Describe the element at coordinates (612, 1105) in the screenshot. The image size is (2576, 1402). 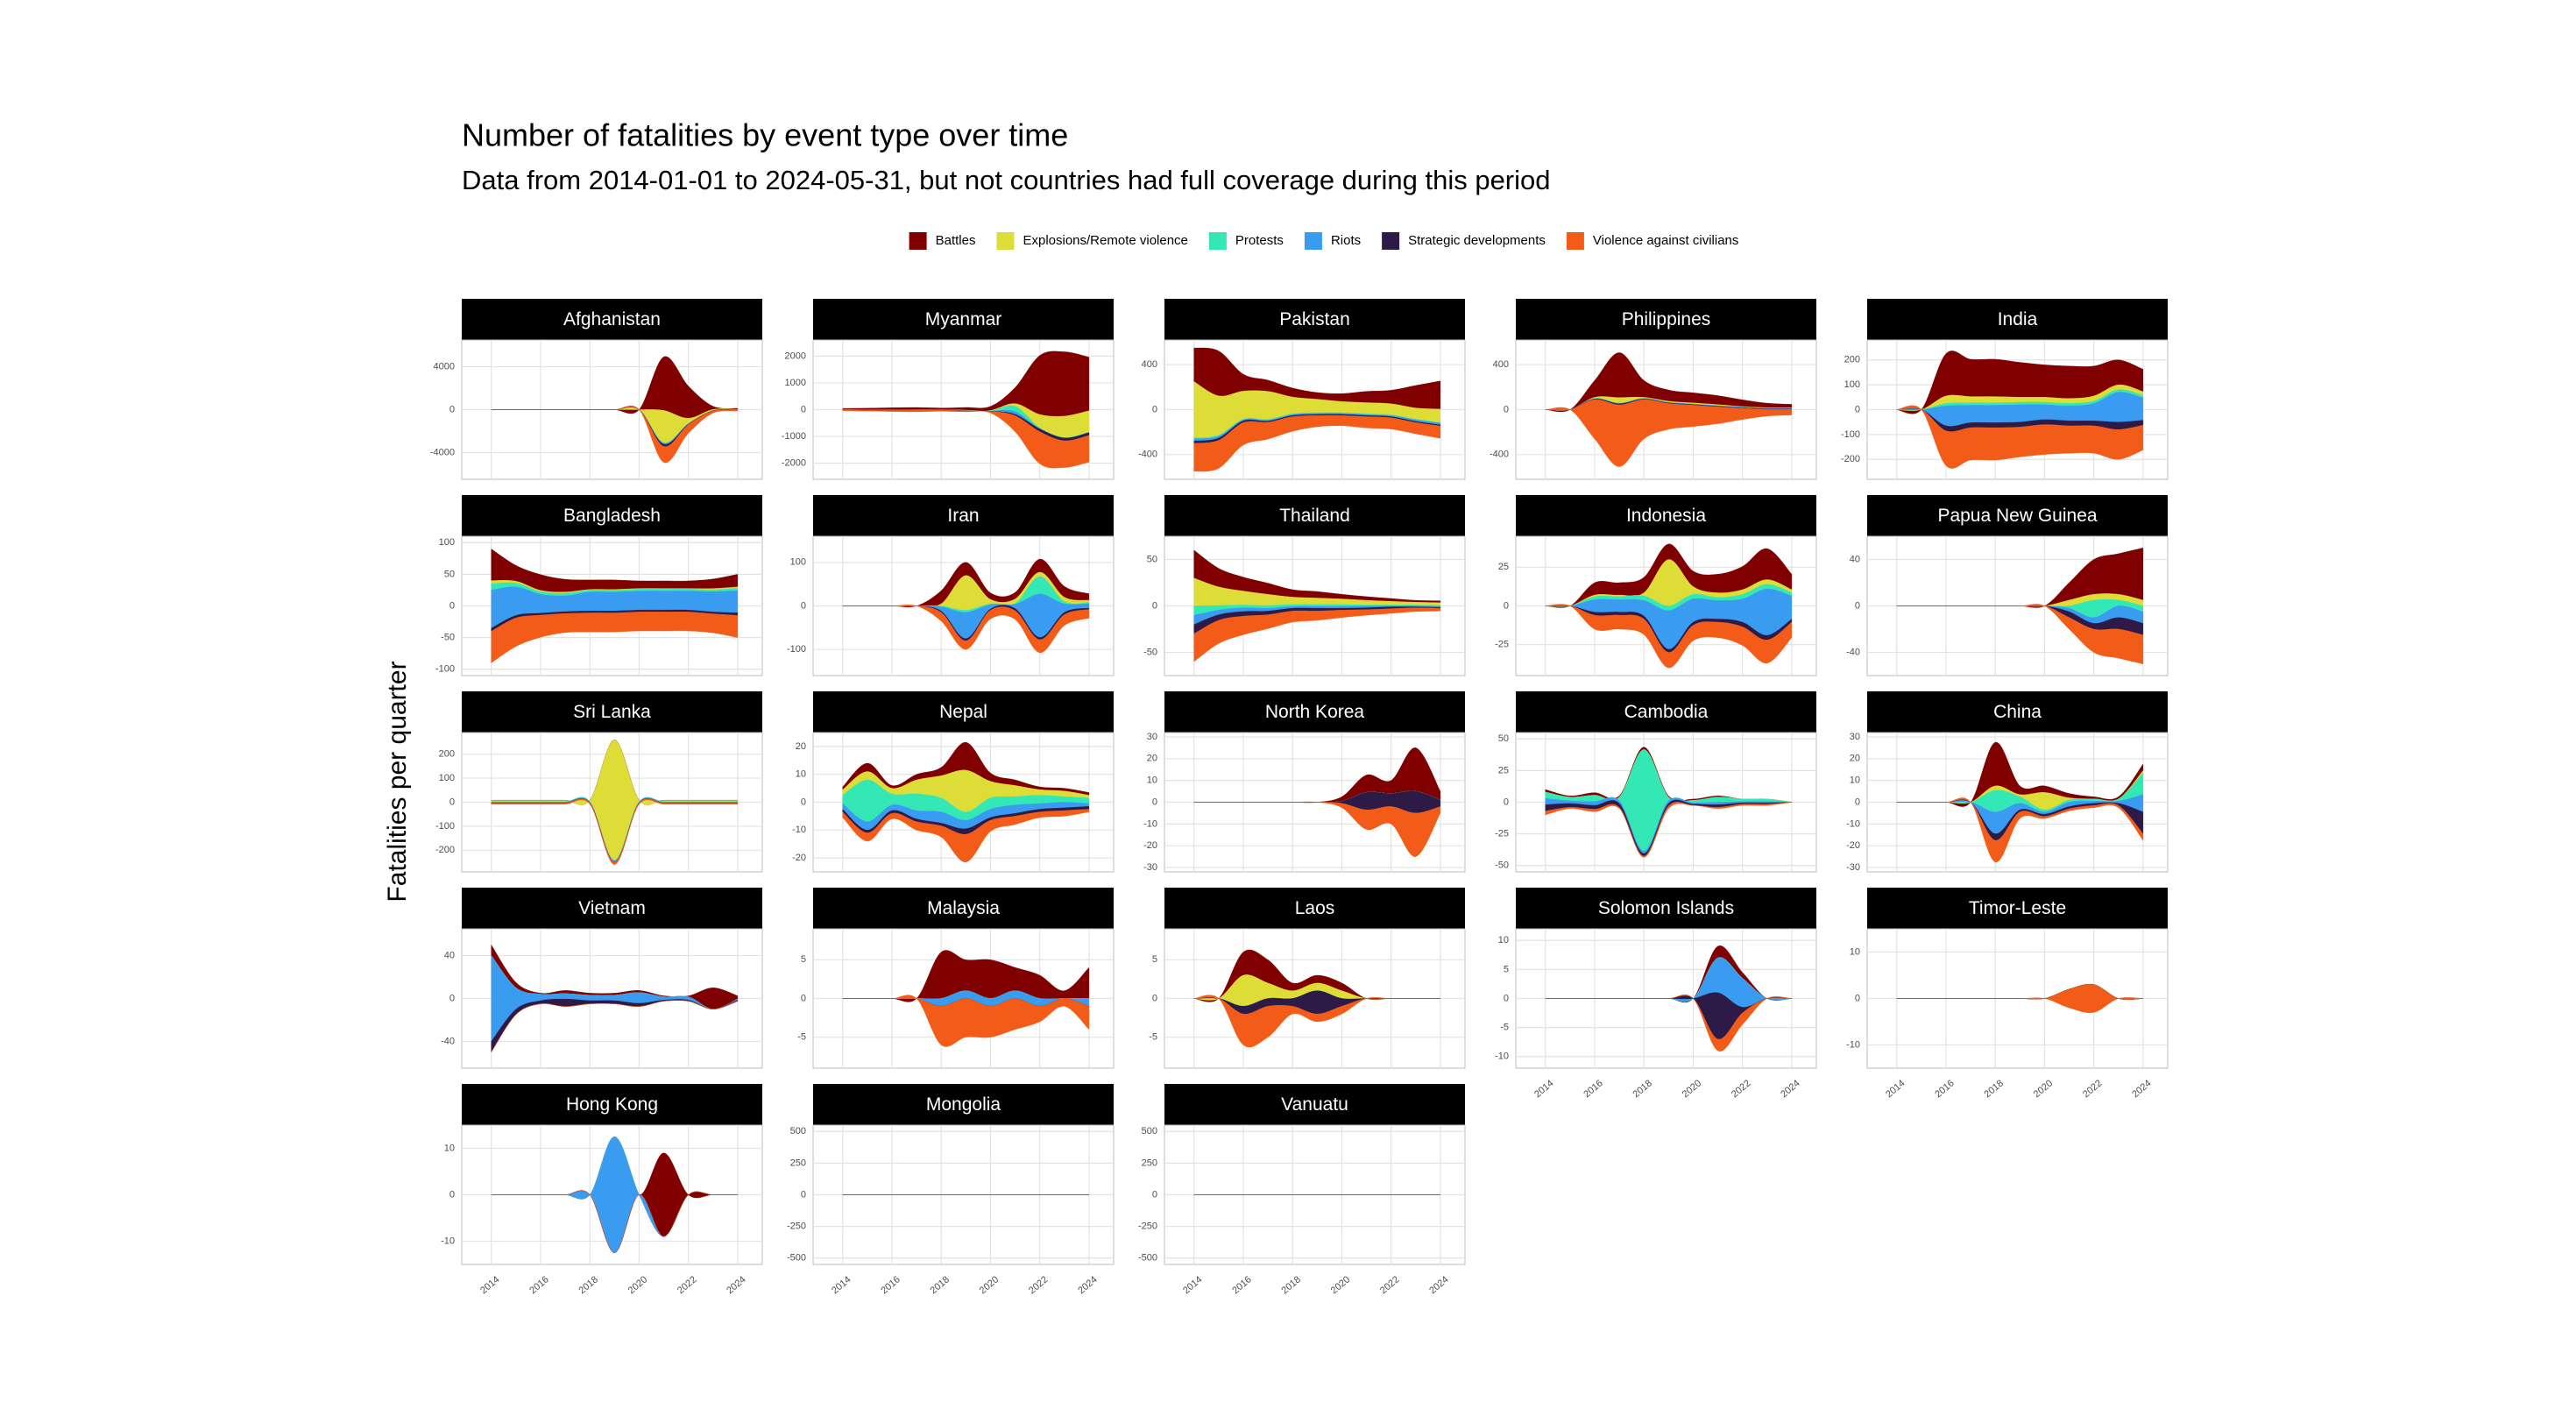
I see `panel-title: Hong Kong` at that location.